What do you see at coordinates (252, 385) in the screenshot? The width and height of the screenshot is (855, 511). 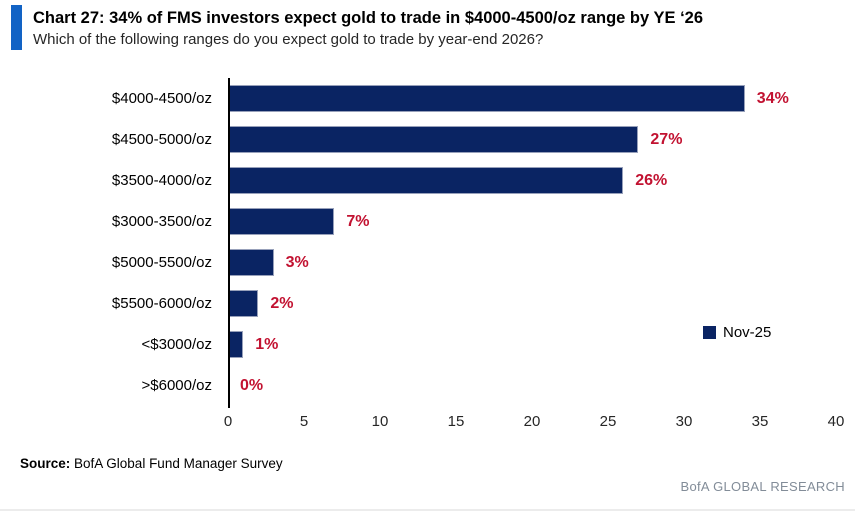 I see `value-label: 0%` at bounding box center [252, 385].